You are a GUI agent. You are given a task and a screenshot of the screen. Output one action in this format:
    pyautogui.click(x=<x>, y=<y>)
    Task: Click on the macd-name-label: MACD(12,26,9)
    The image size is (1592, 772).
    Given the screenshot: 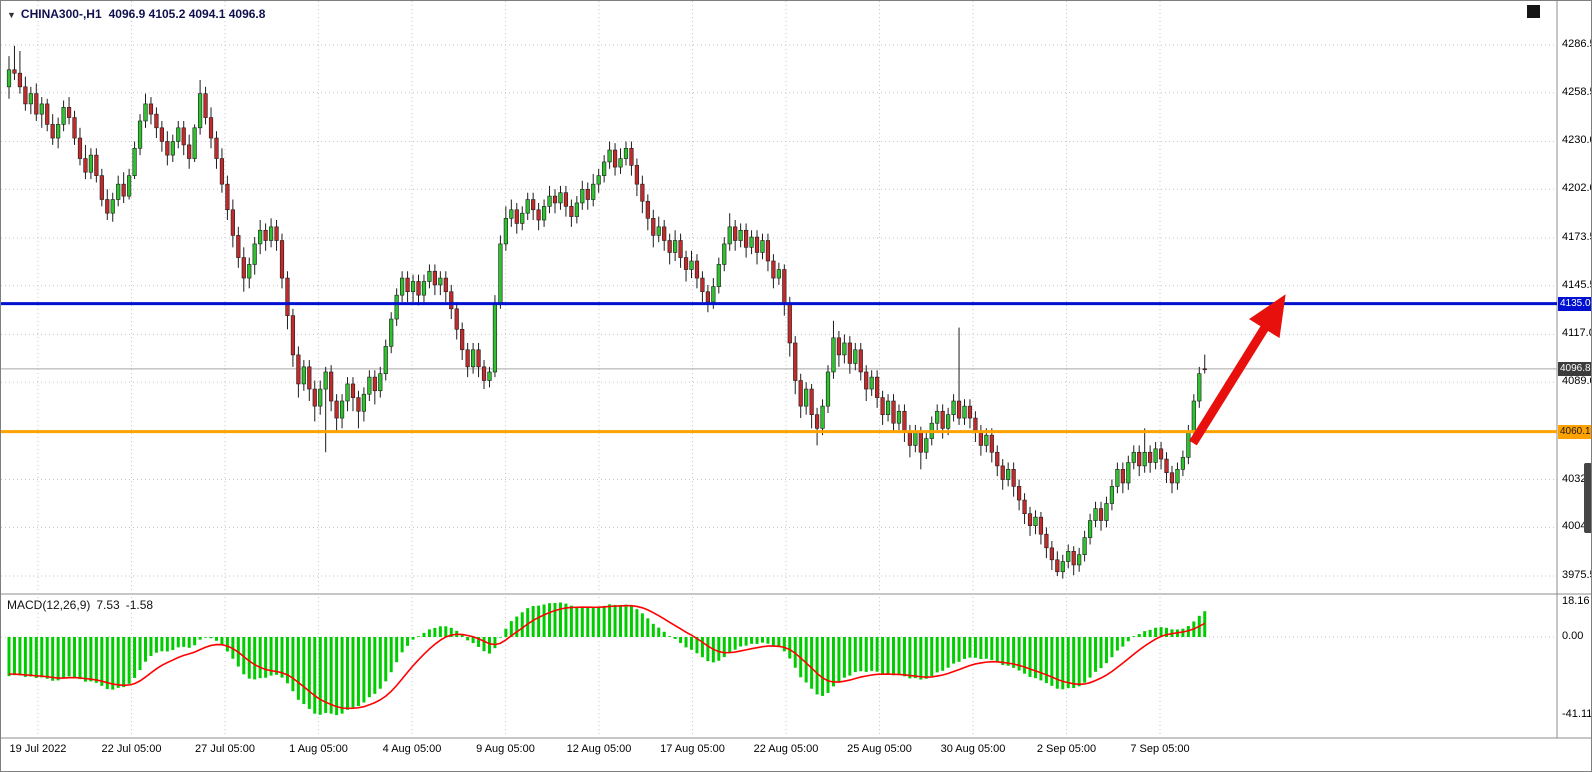 What is the action you would take?
    pyautogui.click(x=49, y=605)
    